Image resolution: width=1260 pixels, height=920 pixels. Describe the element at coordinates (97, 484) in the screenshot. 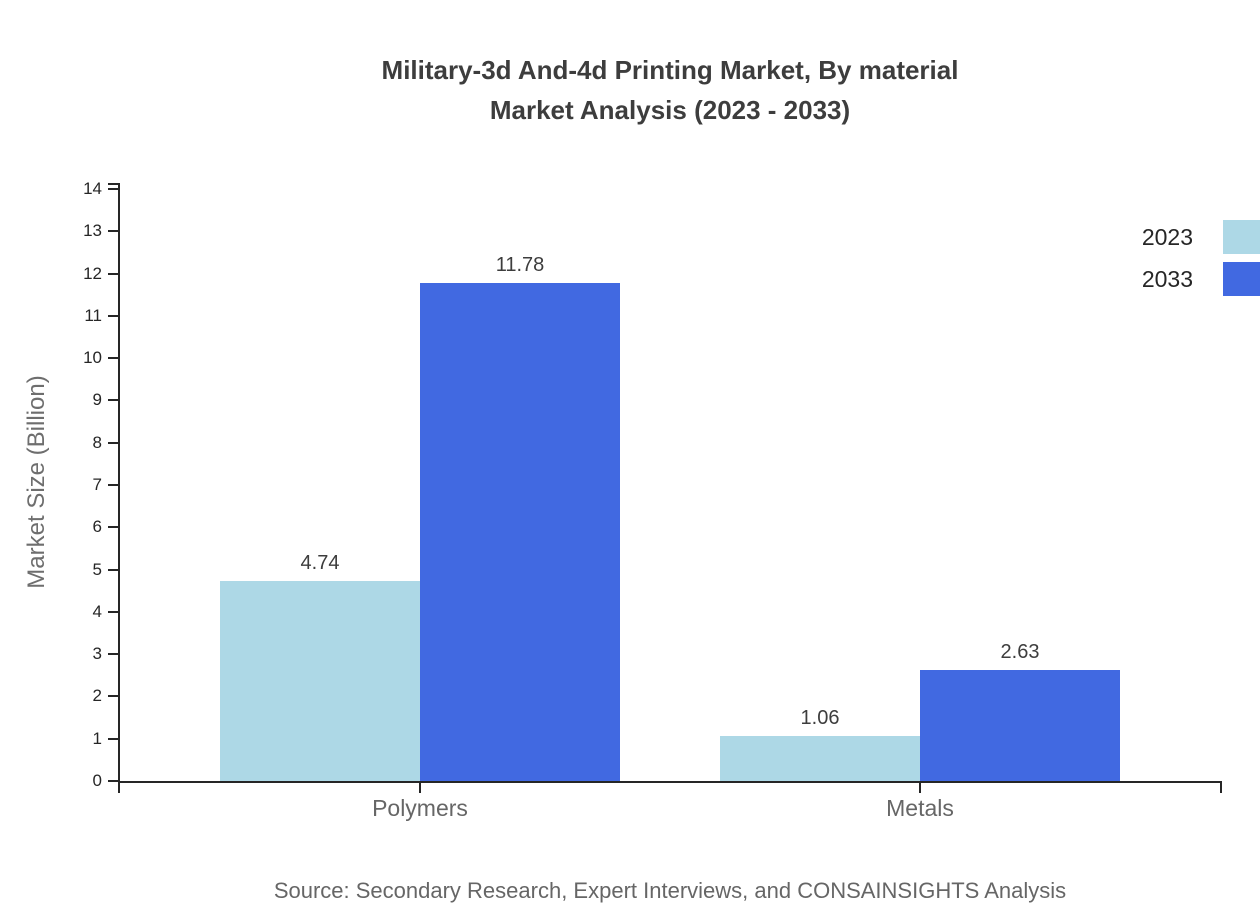

I see `y-tick-label: 7` at that location.